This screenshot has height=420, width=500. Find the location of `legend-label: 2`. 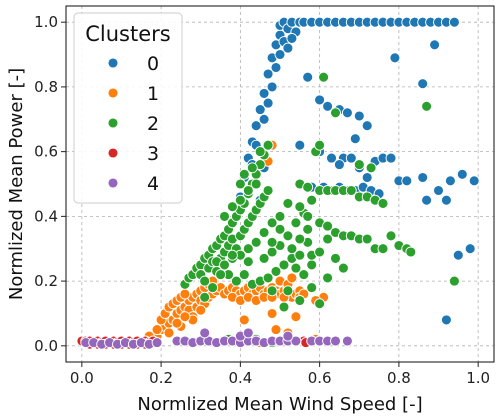

legend-label: 2 is located at coordinates (153, 124).